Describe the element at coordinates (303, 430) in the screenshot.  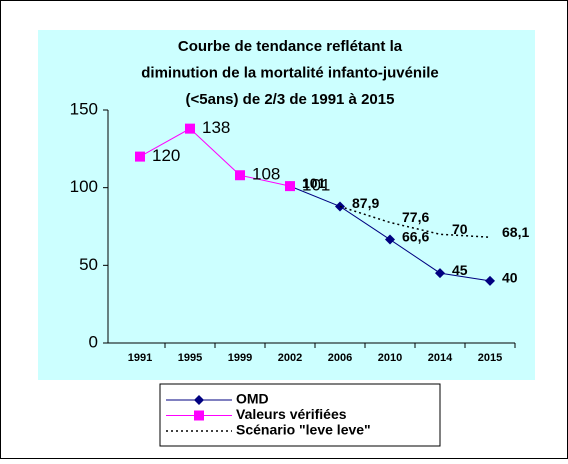
I see `legend-label: Scénario "leve leve"` at that location.